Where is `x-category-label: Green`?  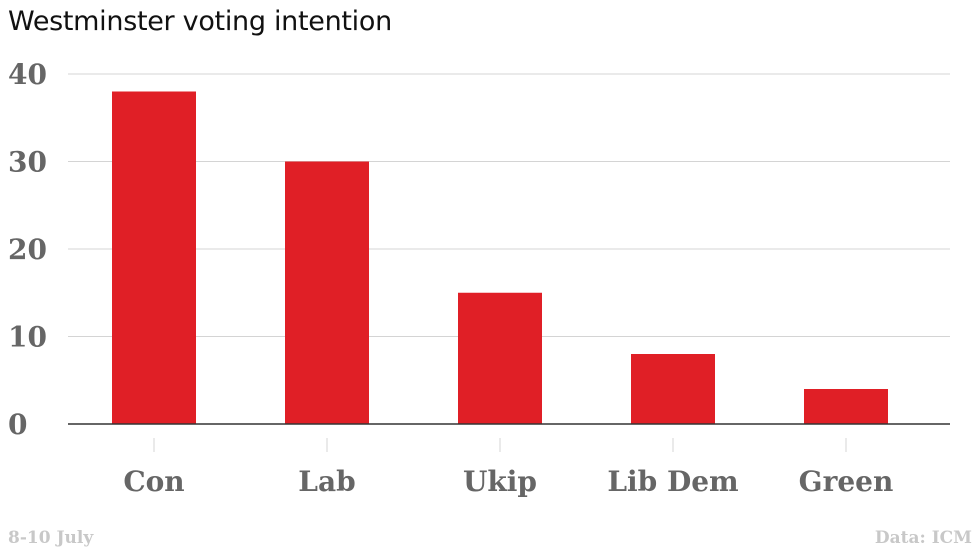 x-category-label: Green is located at coordinates (846, 481).